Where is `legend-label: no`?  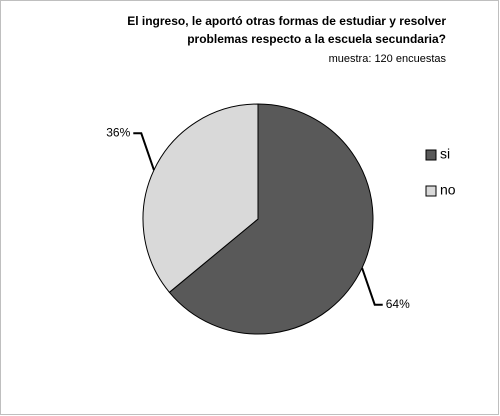
legend-label: no is located at coordinates (448, 190).